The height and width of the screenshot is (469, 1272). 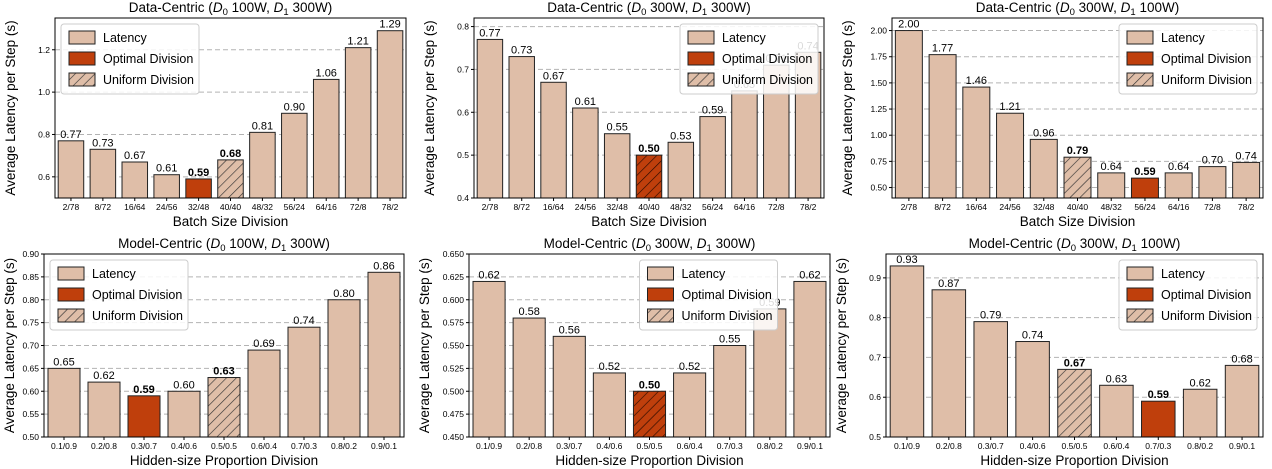 What do you see at coordinates (878, 109) in the screenshot?
I see `y-tick-label: 1.25` at bounding box center [878, 109].